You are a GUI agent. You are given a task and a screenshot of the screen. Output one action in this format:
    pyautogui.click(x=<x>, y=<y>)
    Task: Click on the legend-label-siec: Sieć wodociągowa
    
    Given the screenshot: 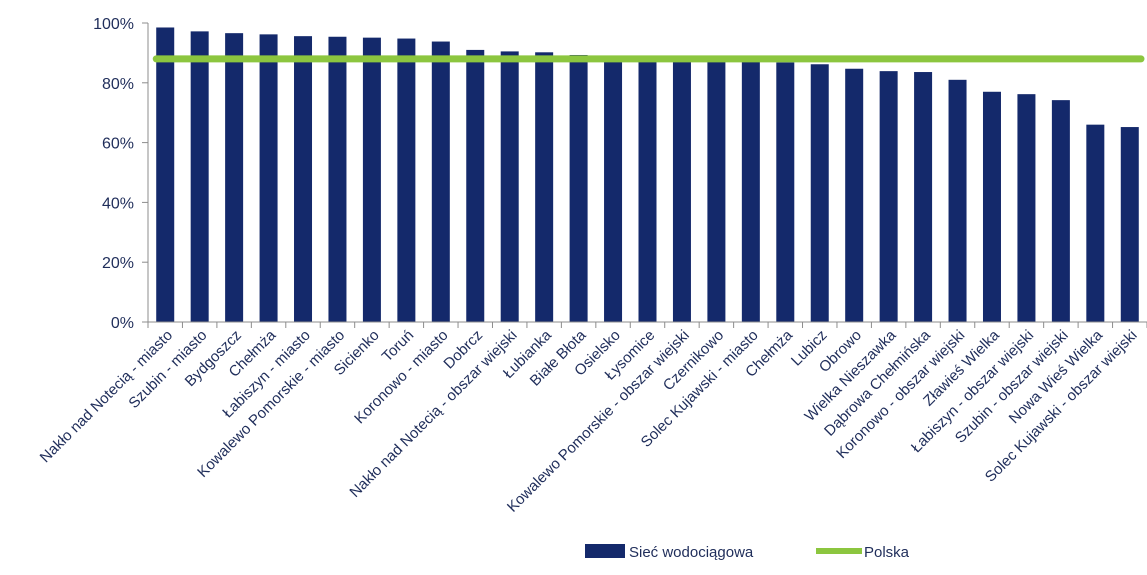 What is the action you would take?
    pyautogui.click(x=691, y=552)
    